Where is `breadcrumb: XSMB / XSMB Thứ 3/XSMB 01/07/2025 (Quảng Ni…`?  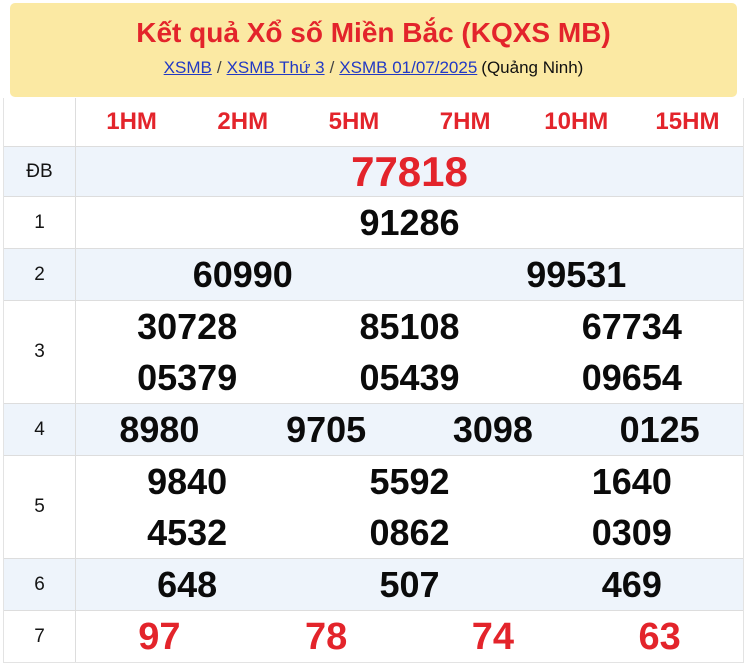
breadcrumb: XSMB / XSMB Thứ 3/XSMB 01/07/2025 (Quảng Ni… is located at coordinates (373, 68).